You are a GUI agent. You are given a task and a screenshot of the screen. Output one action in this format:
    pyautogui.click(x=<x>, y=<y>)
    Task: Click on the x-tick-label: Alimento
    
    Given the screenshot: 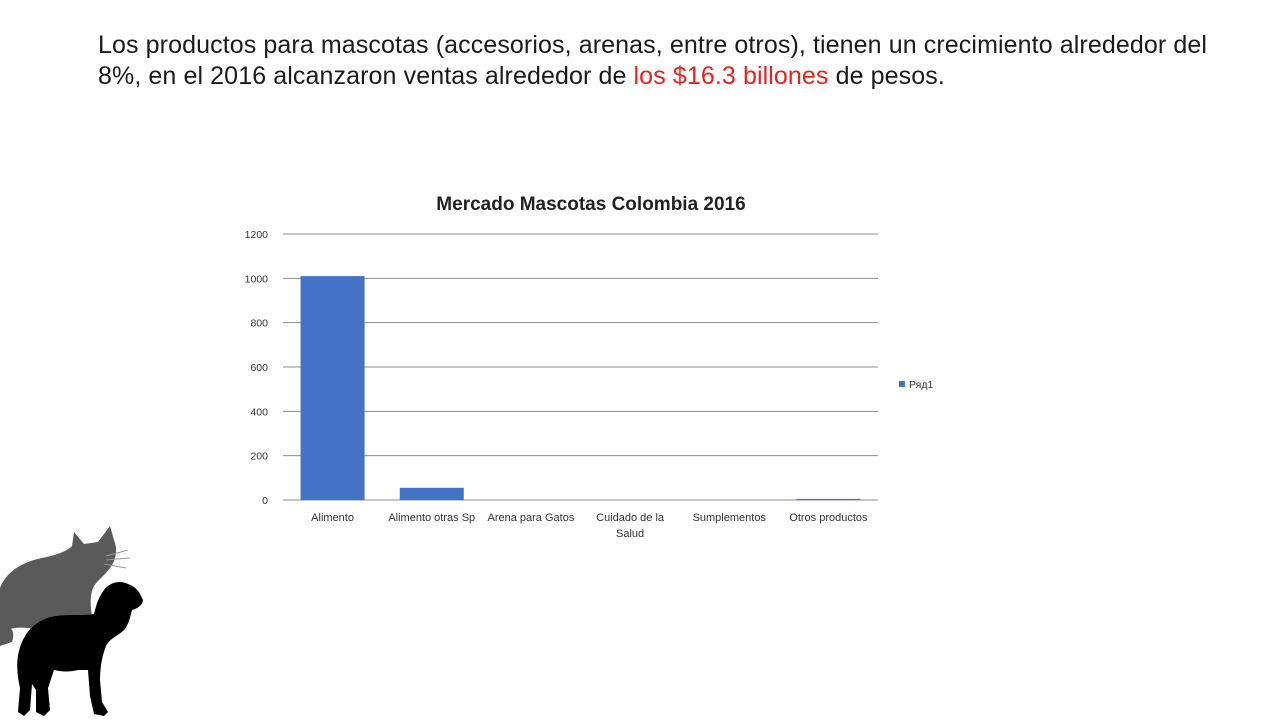 What is the action you would take?
    pyautogui.click(x=332, y=518)
    